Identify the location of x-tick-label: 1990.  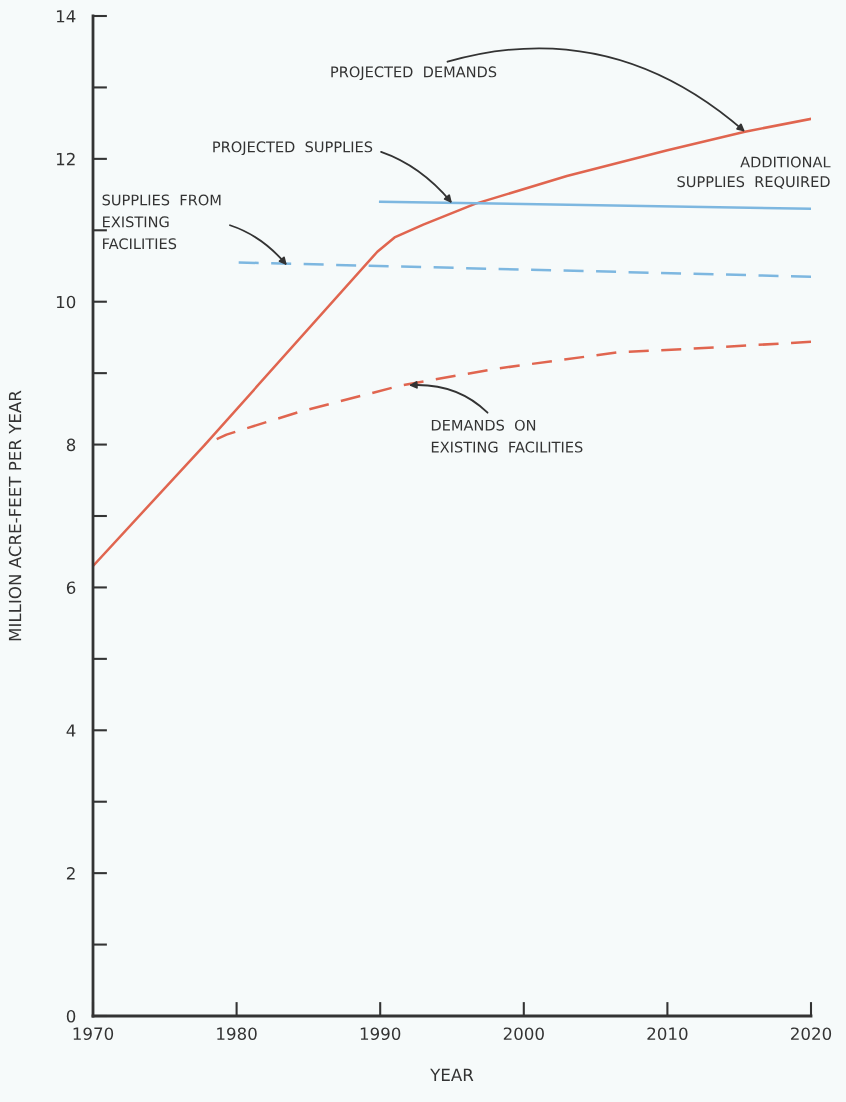
(380, 1034).